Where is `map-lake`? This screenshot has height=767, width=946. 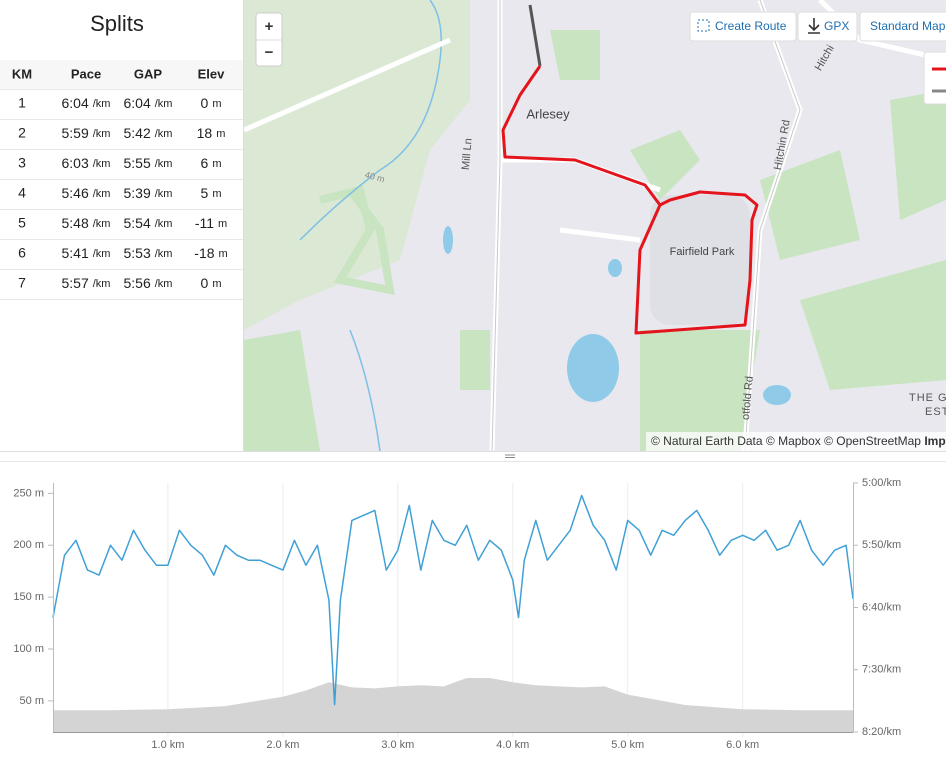 map-lake is located at coordinates (615, 268).